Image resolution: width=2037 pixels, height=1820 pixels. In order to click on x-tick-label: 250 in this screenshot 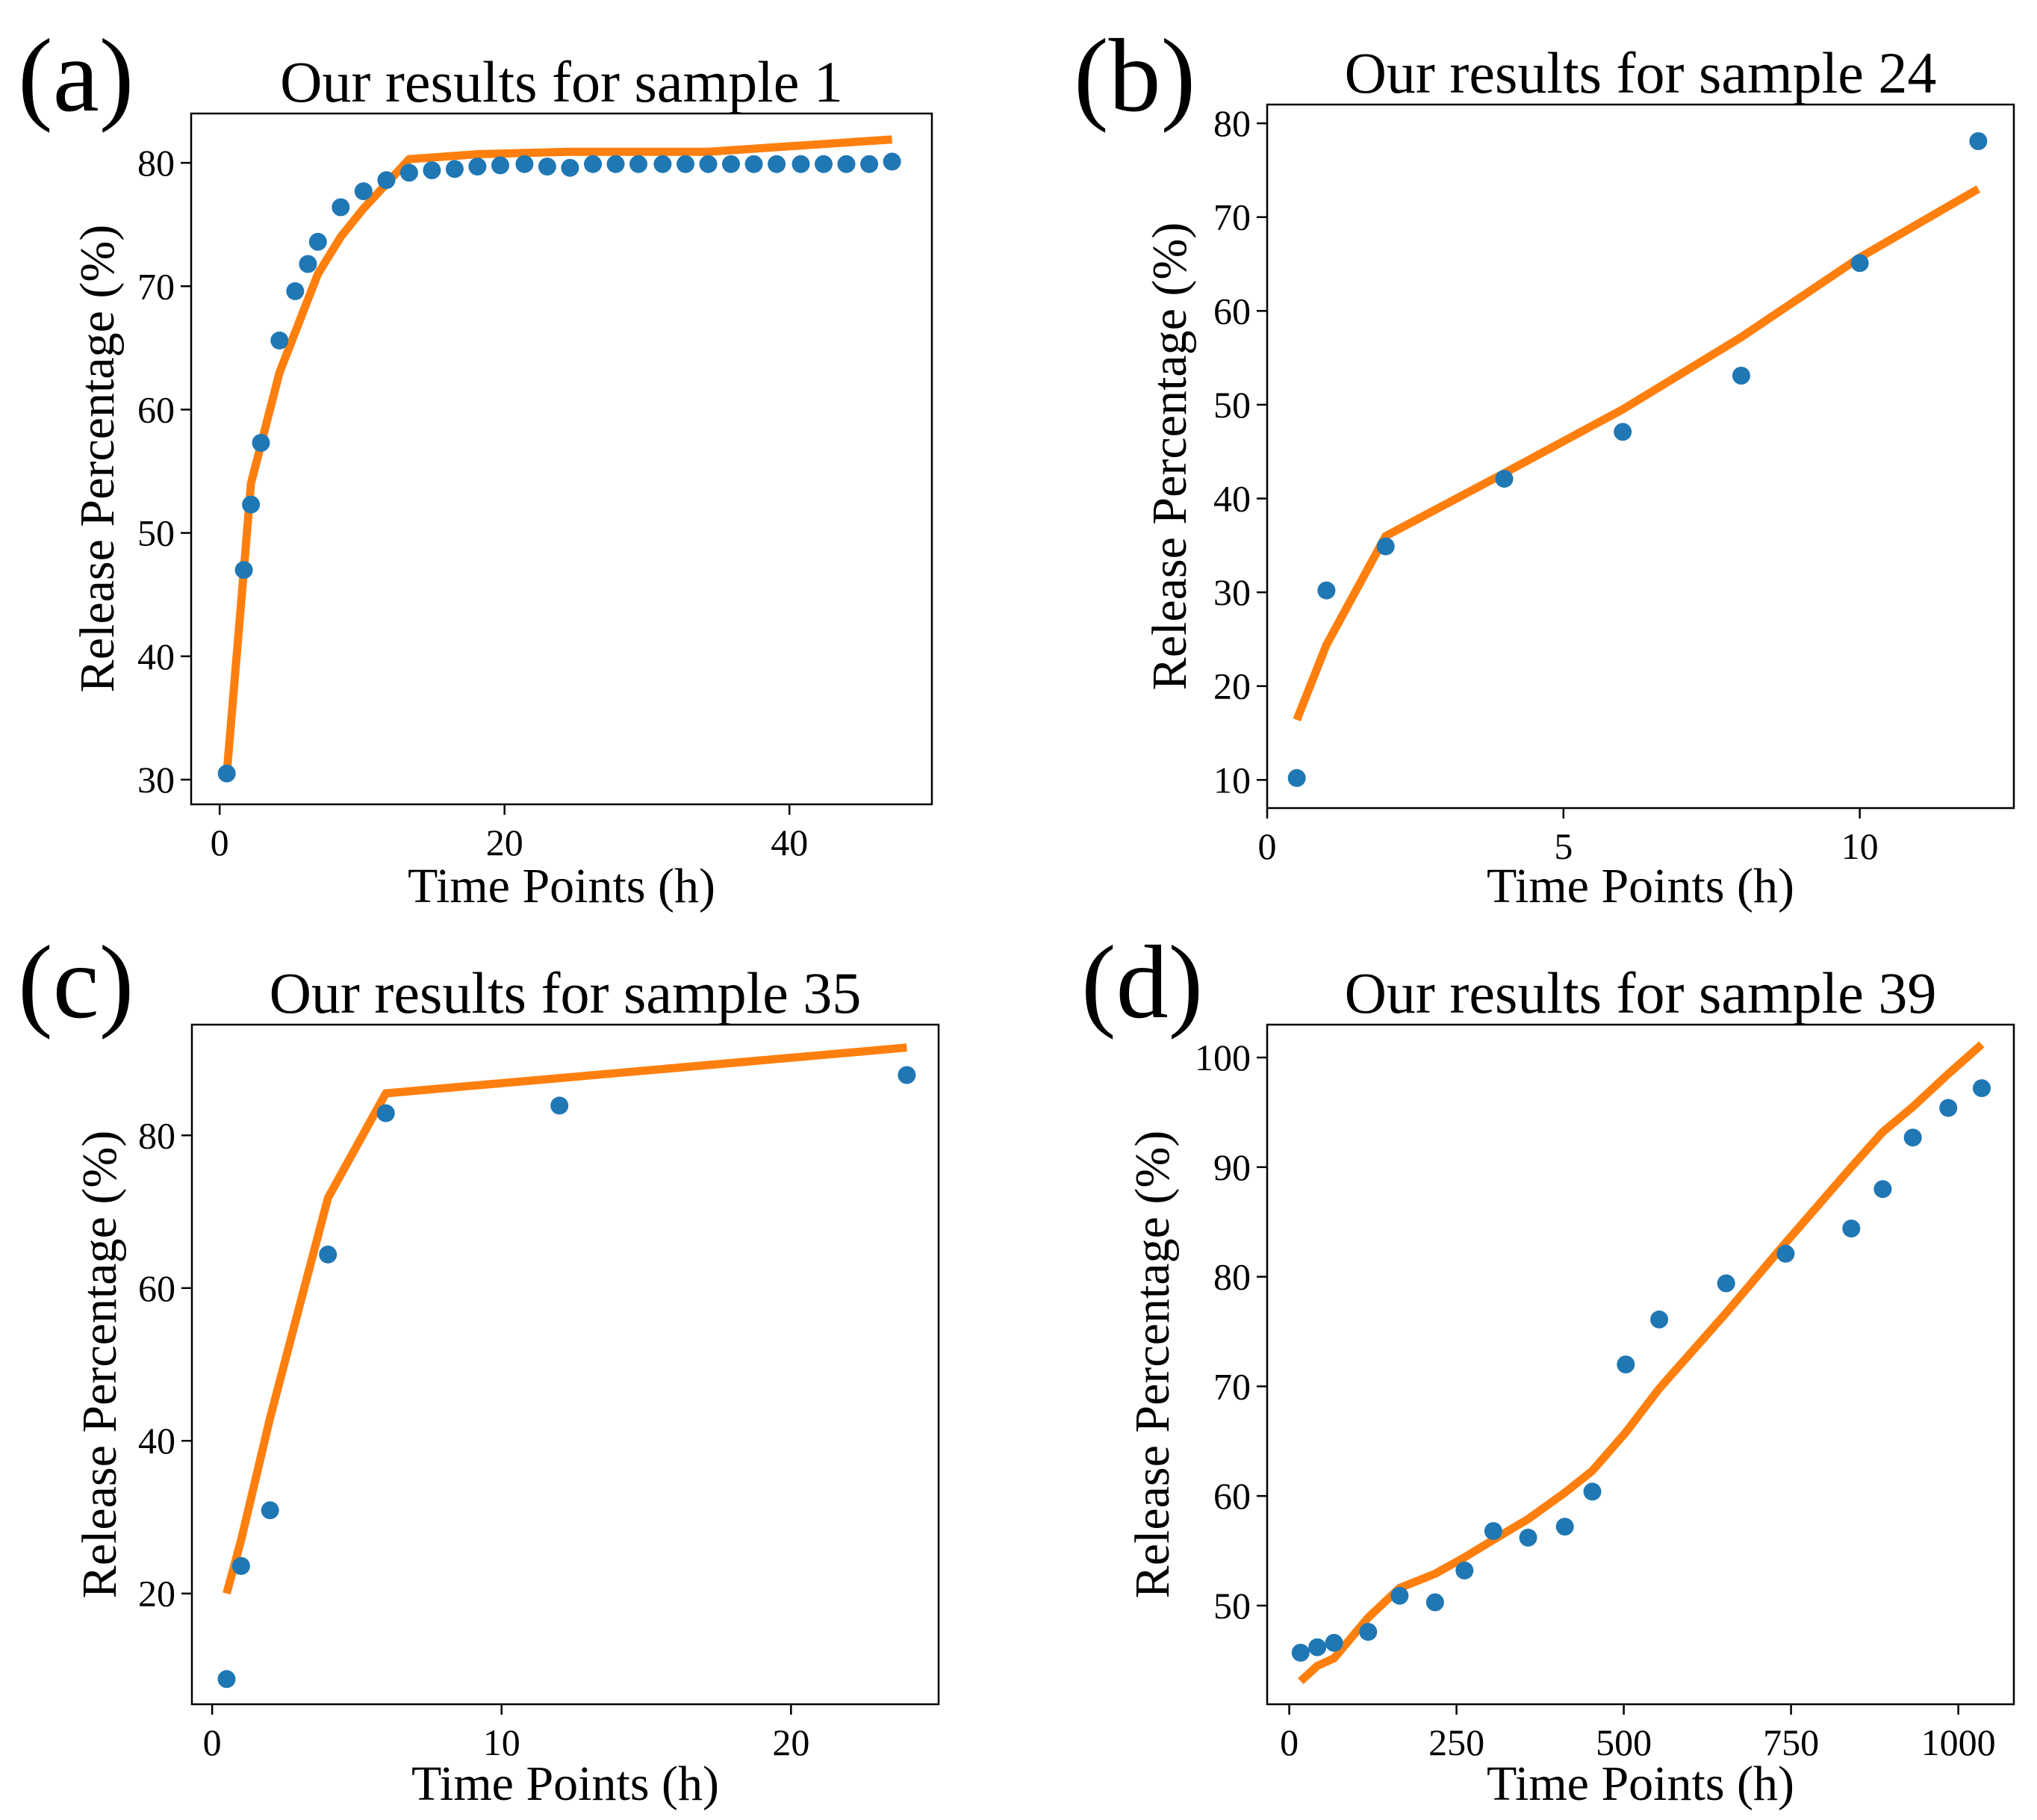, I will do `click(1456, 1742)`.